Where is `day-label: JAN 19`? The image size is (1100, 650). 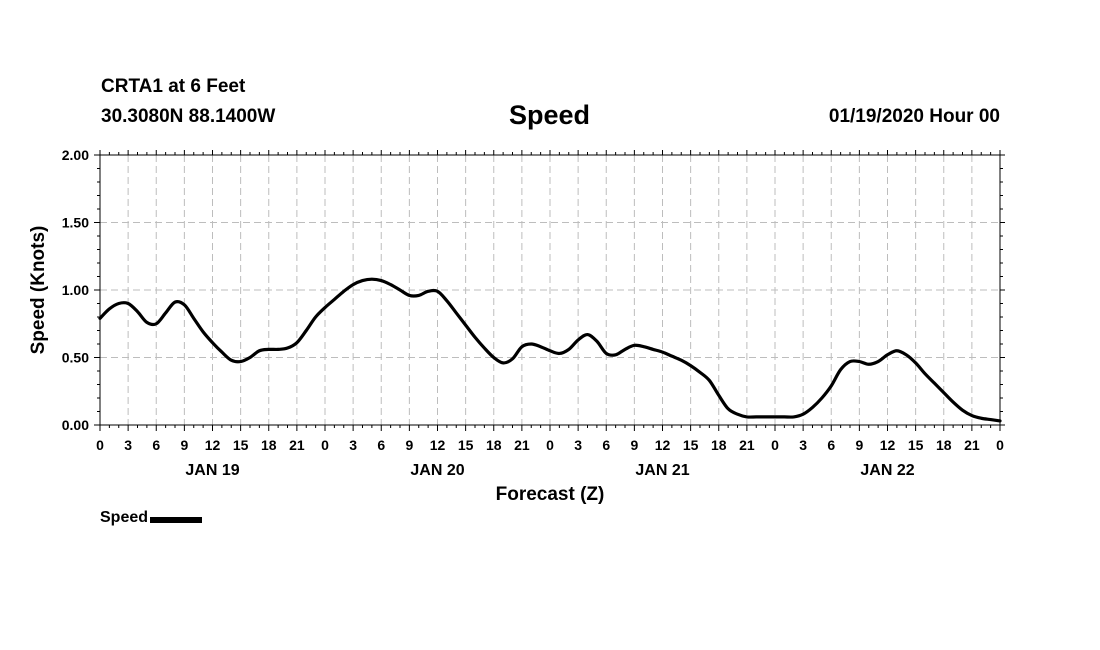
day-label: JAN 19 is located at coordinates (212, 470).